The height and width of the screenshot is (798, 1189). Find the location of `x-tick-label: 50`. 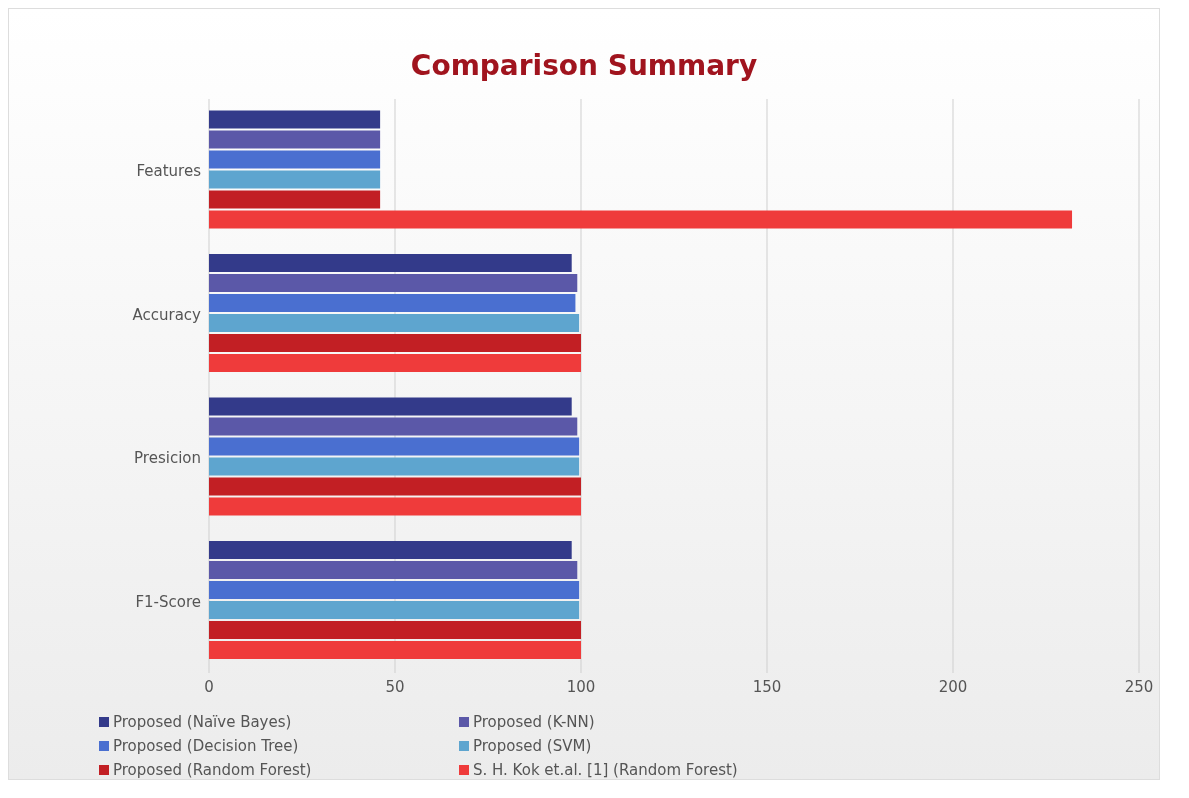

x-tick-label: 50 is located at coordinates (395, 686).